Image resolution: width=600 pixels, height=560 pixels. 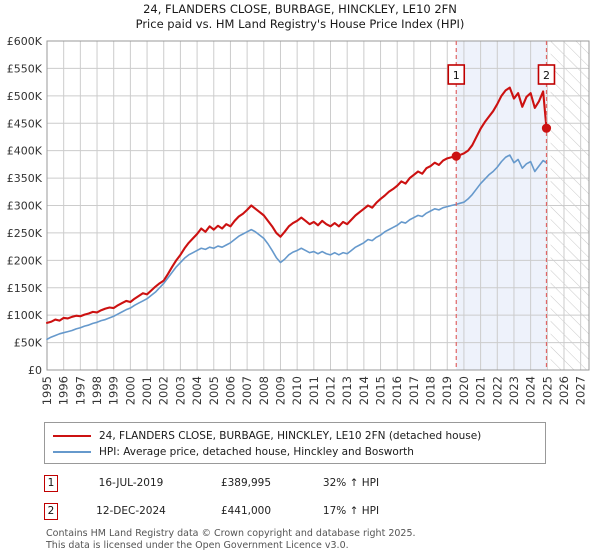 What do you see at coordinates (25, 123) in the screenshot?
I see `svg-text: £450K` at bounding box center [25, 123].